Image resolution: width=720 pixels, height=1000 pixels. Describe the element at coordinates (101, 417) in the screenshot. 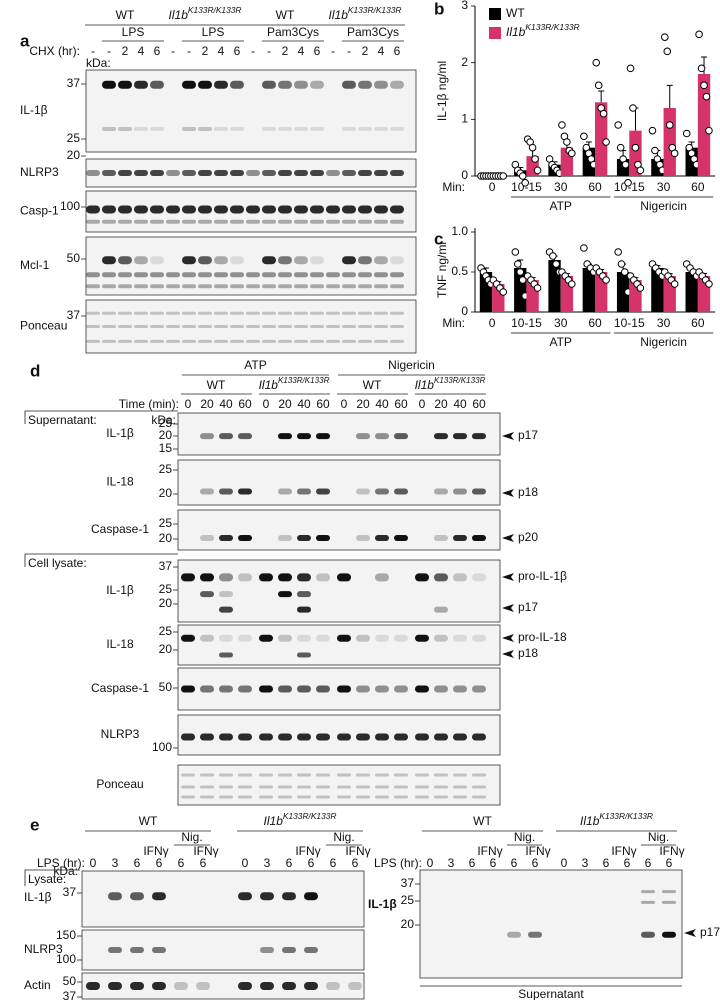

I see `section-bracket` at that location.